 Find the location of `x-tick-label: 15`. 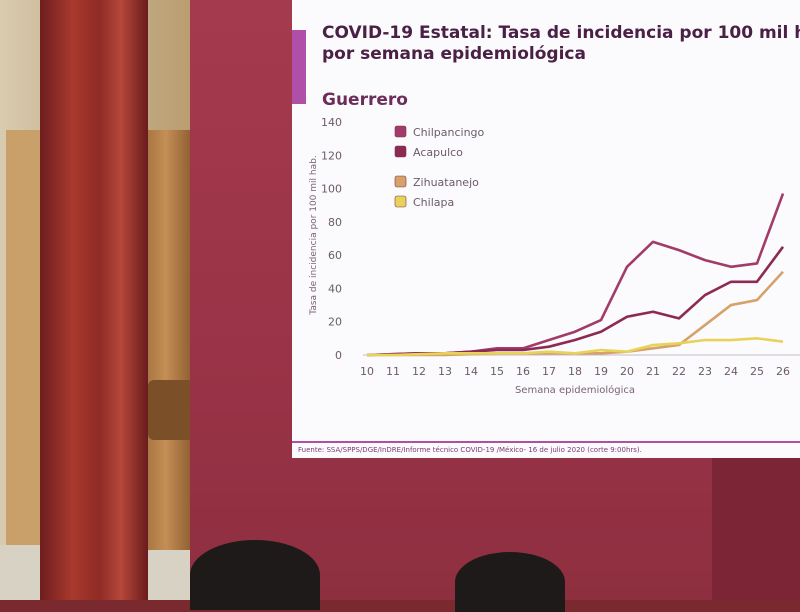

x-tick-label: 15 is located at coordinates (497, 371).